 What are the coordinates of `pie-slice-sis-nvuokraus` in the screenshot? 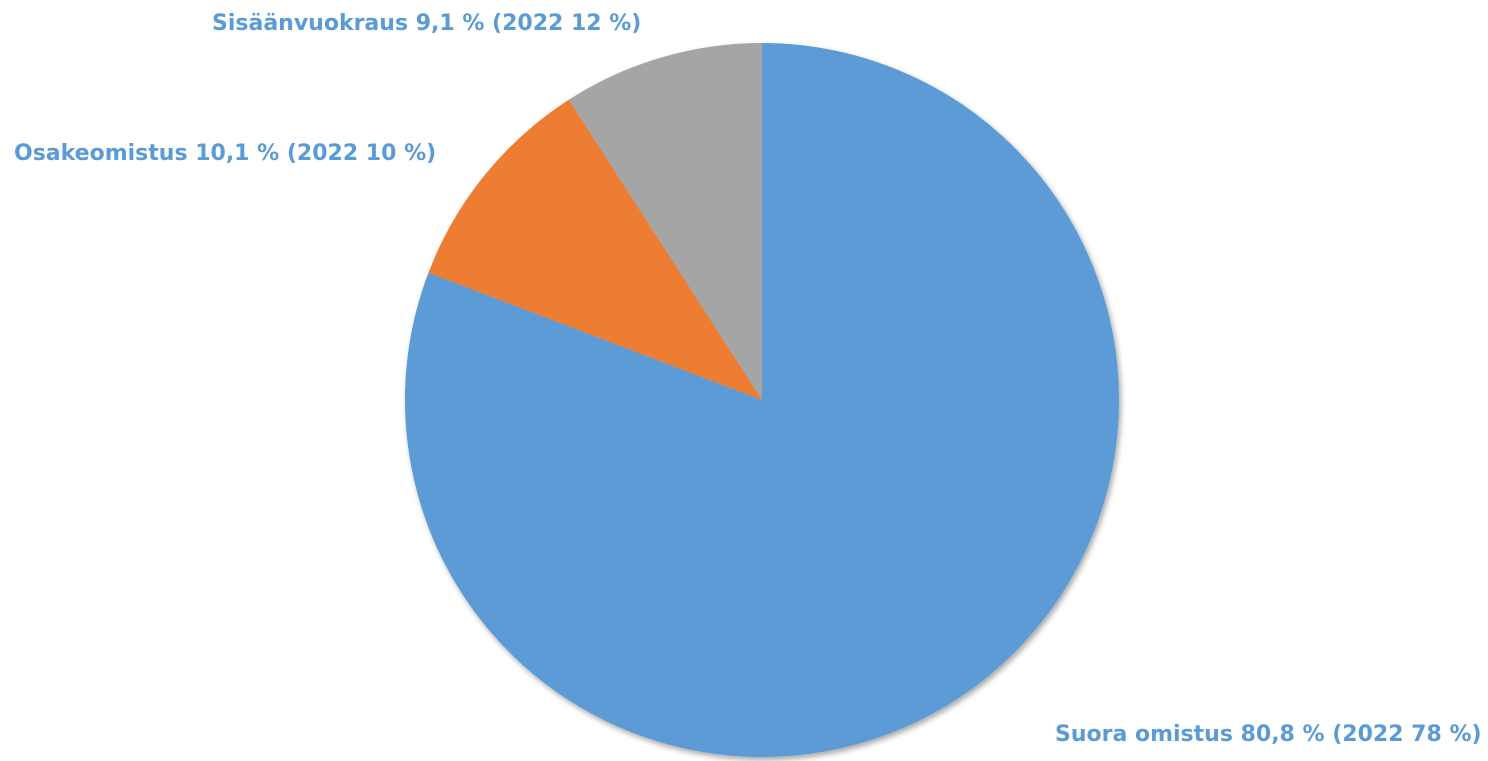 It's located at (665, 221).